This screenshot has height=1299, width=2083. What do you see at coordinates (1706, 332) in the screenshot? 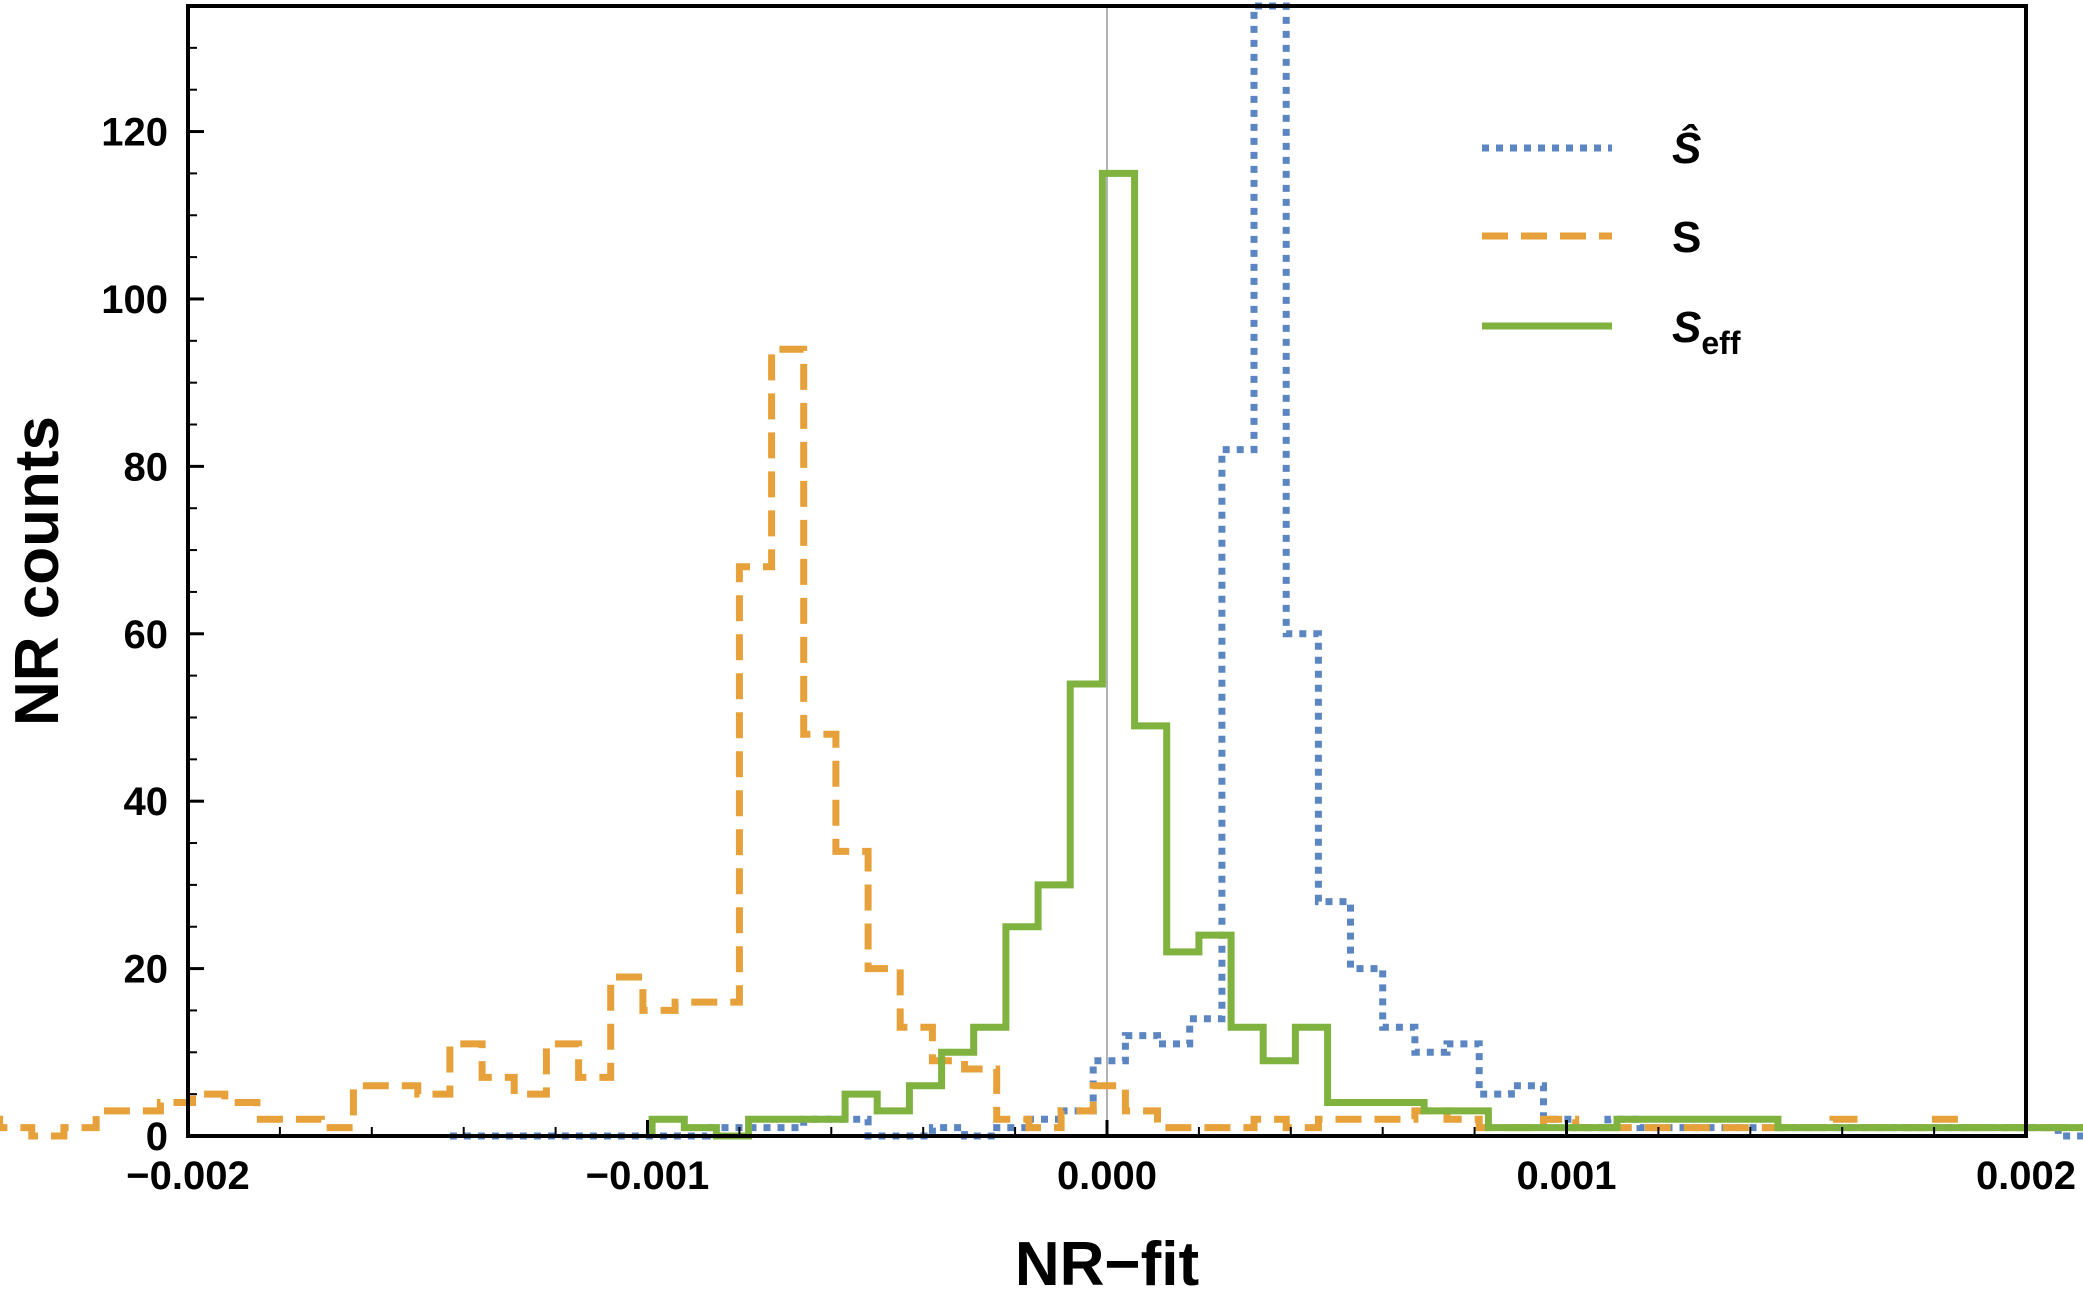
I see `legend-label-s-eff: Seff` at bounding box center [1706, 332].